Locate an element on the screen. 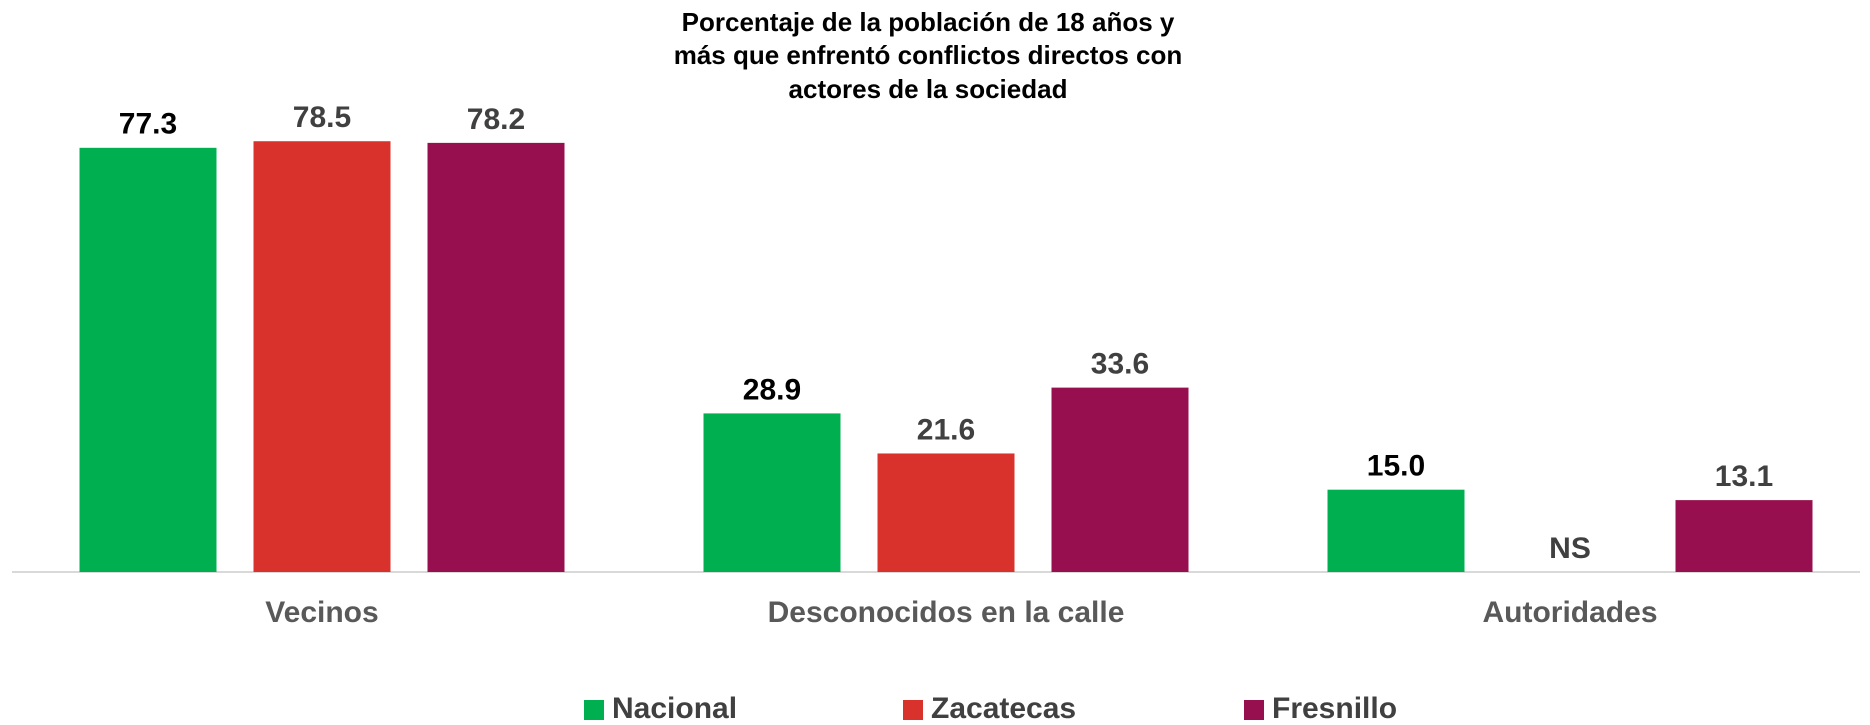 The image size is (1870, 725). chart-title: actores de la sociedad is located at coordinates (928, 89).